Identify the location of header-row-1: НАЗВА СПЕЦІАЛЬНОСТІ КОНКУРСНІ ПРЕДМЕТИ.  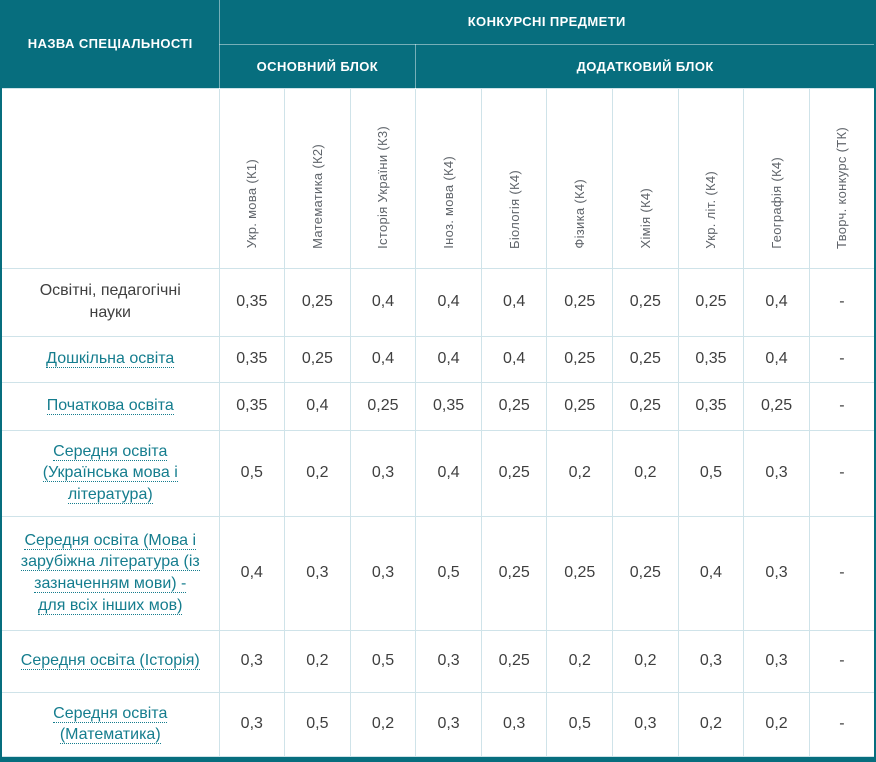
(438, 44).